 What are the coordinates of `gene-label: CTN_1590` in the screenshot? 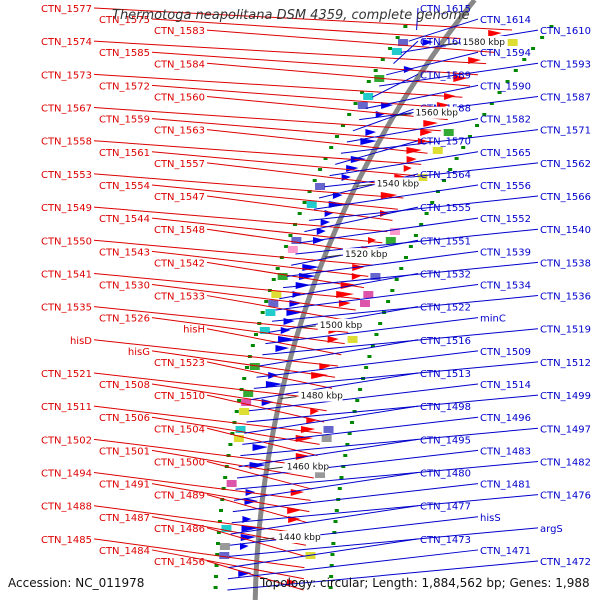 It's located at (505, 86).